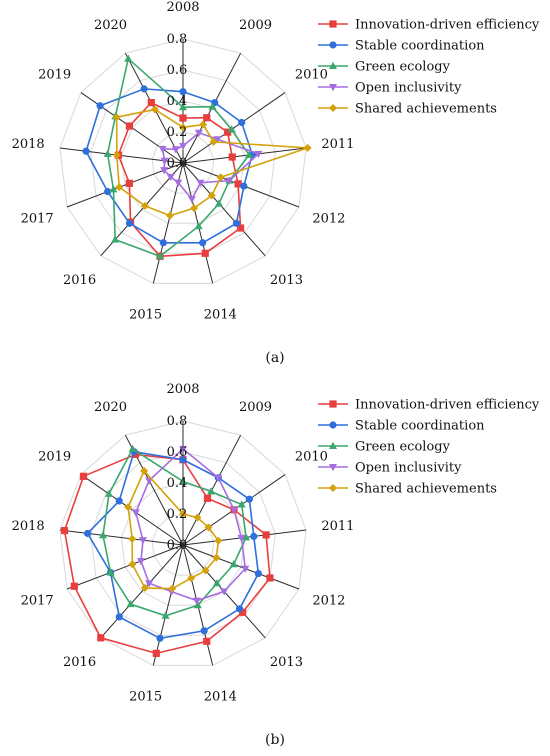 The image size is (550, 756). I want to click on series-innovation-driven-efficiency, so click(179, 179).